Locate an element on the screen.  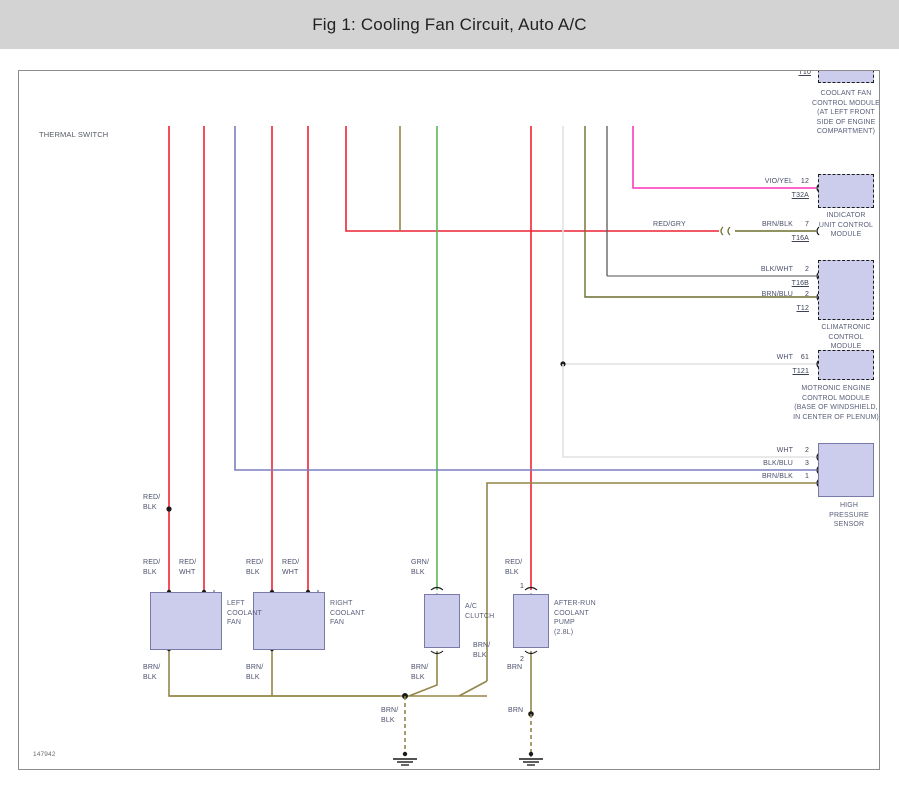
motronic-pin-number: 61 is located at coordinates (804, 357).